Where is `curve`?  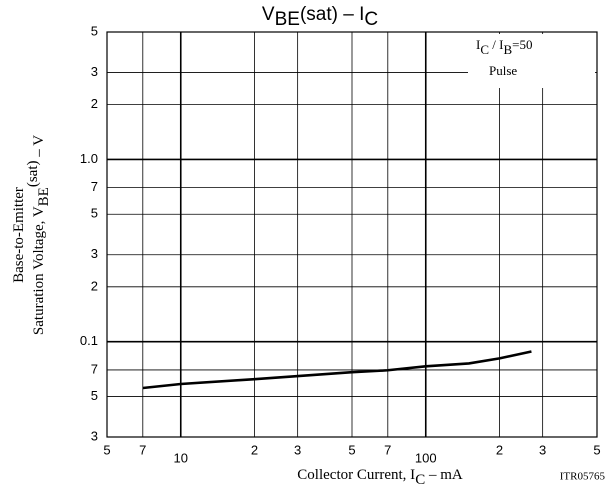
curve is located at coordinates (337, 370).